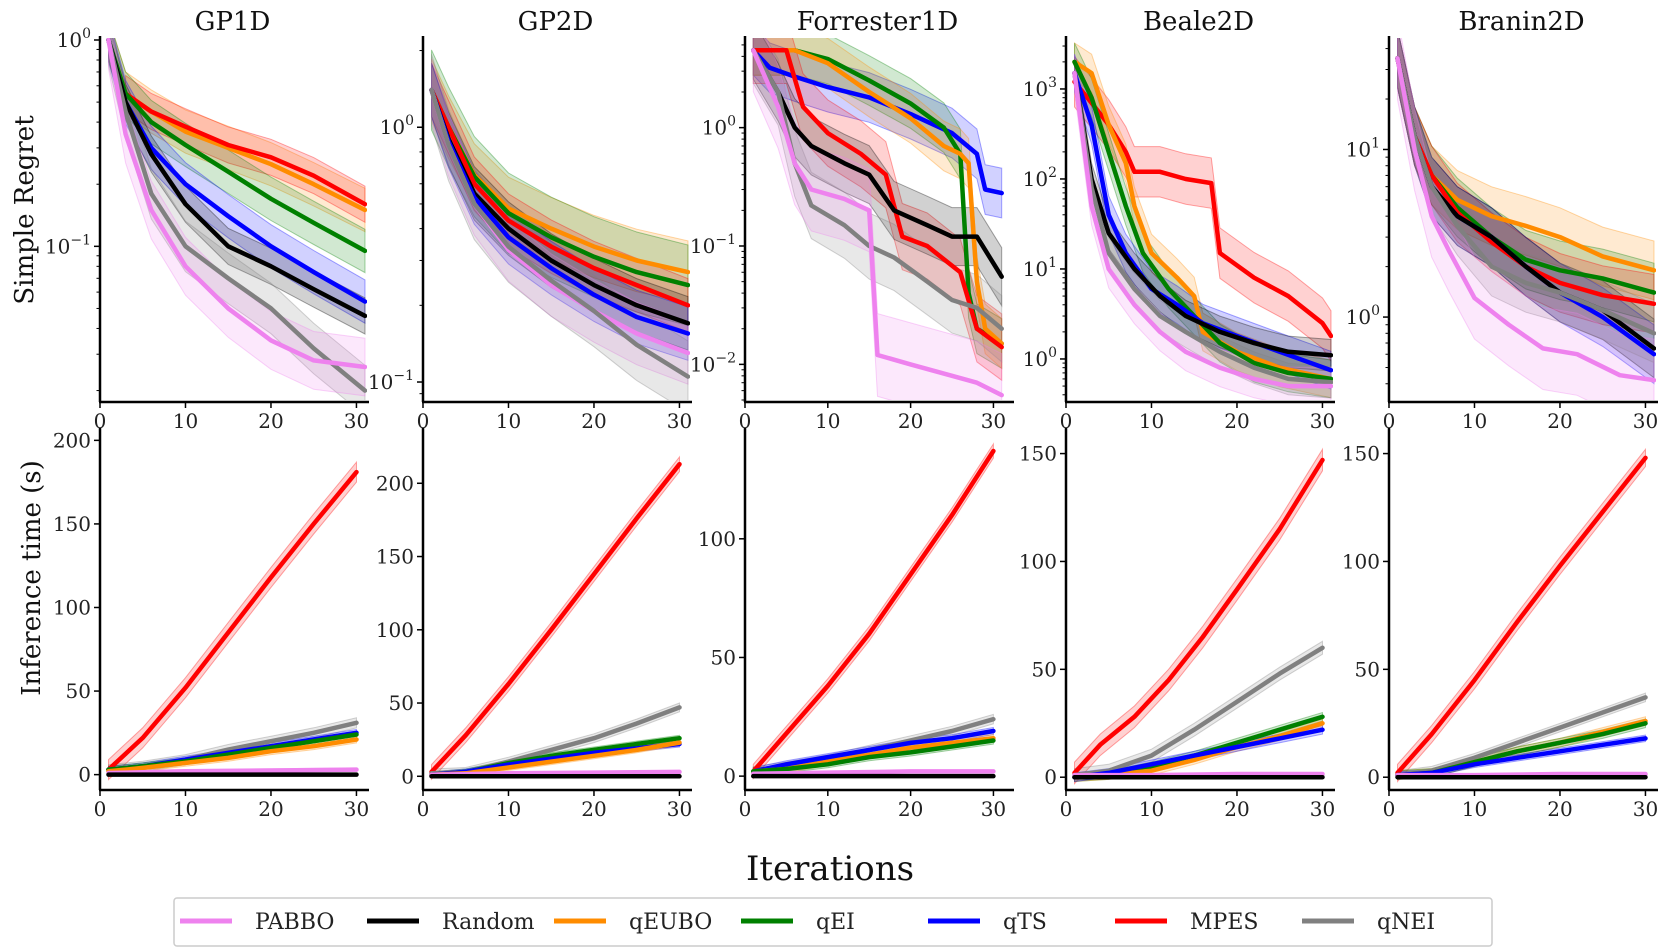  Describe the element at coordinates (1322, 421) in the screenshot. I see `x-tick-label-beale2d-regret: 30` at that location.